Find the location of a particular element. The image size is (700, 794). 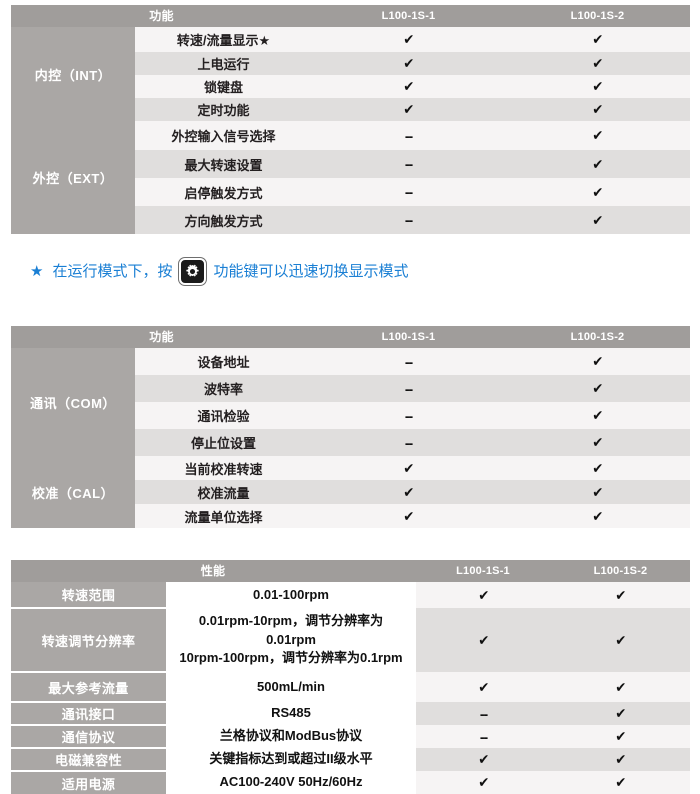

feature-name: 定时功能 is located at coordinates (223, 109).